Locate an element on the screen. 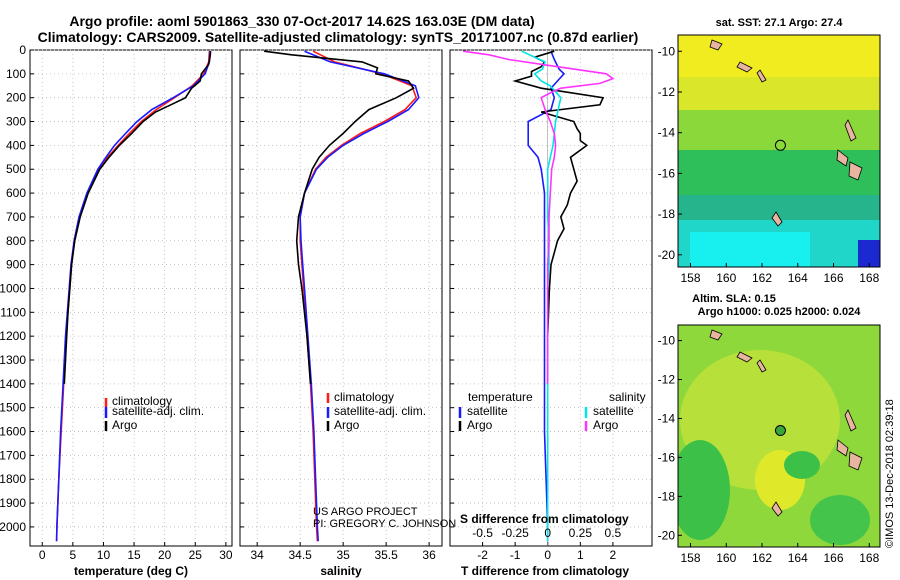 The height and width of the screenshot is (580, 900). s-x-tick-label: -0.25 is located at coordinates (515, 533).